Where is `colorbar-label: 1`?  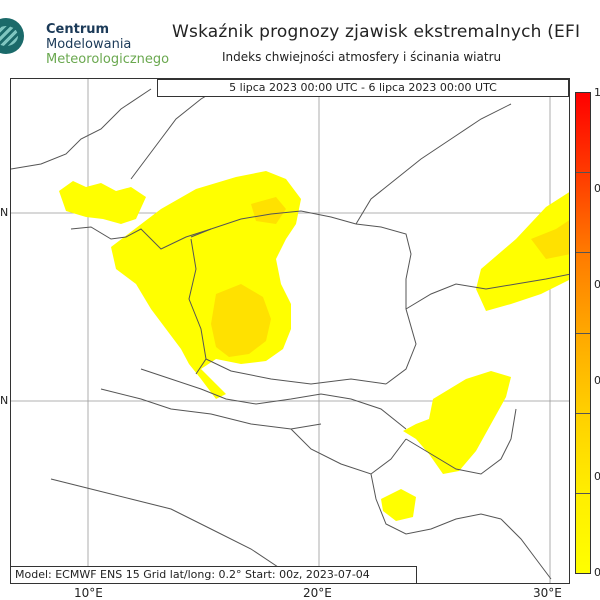 colorbar-label: 1 is located at coordinates (597, 92).